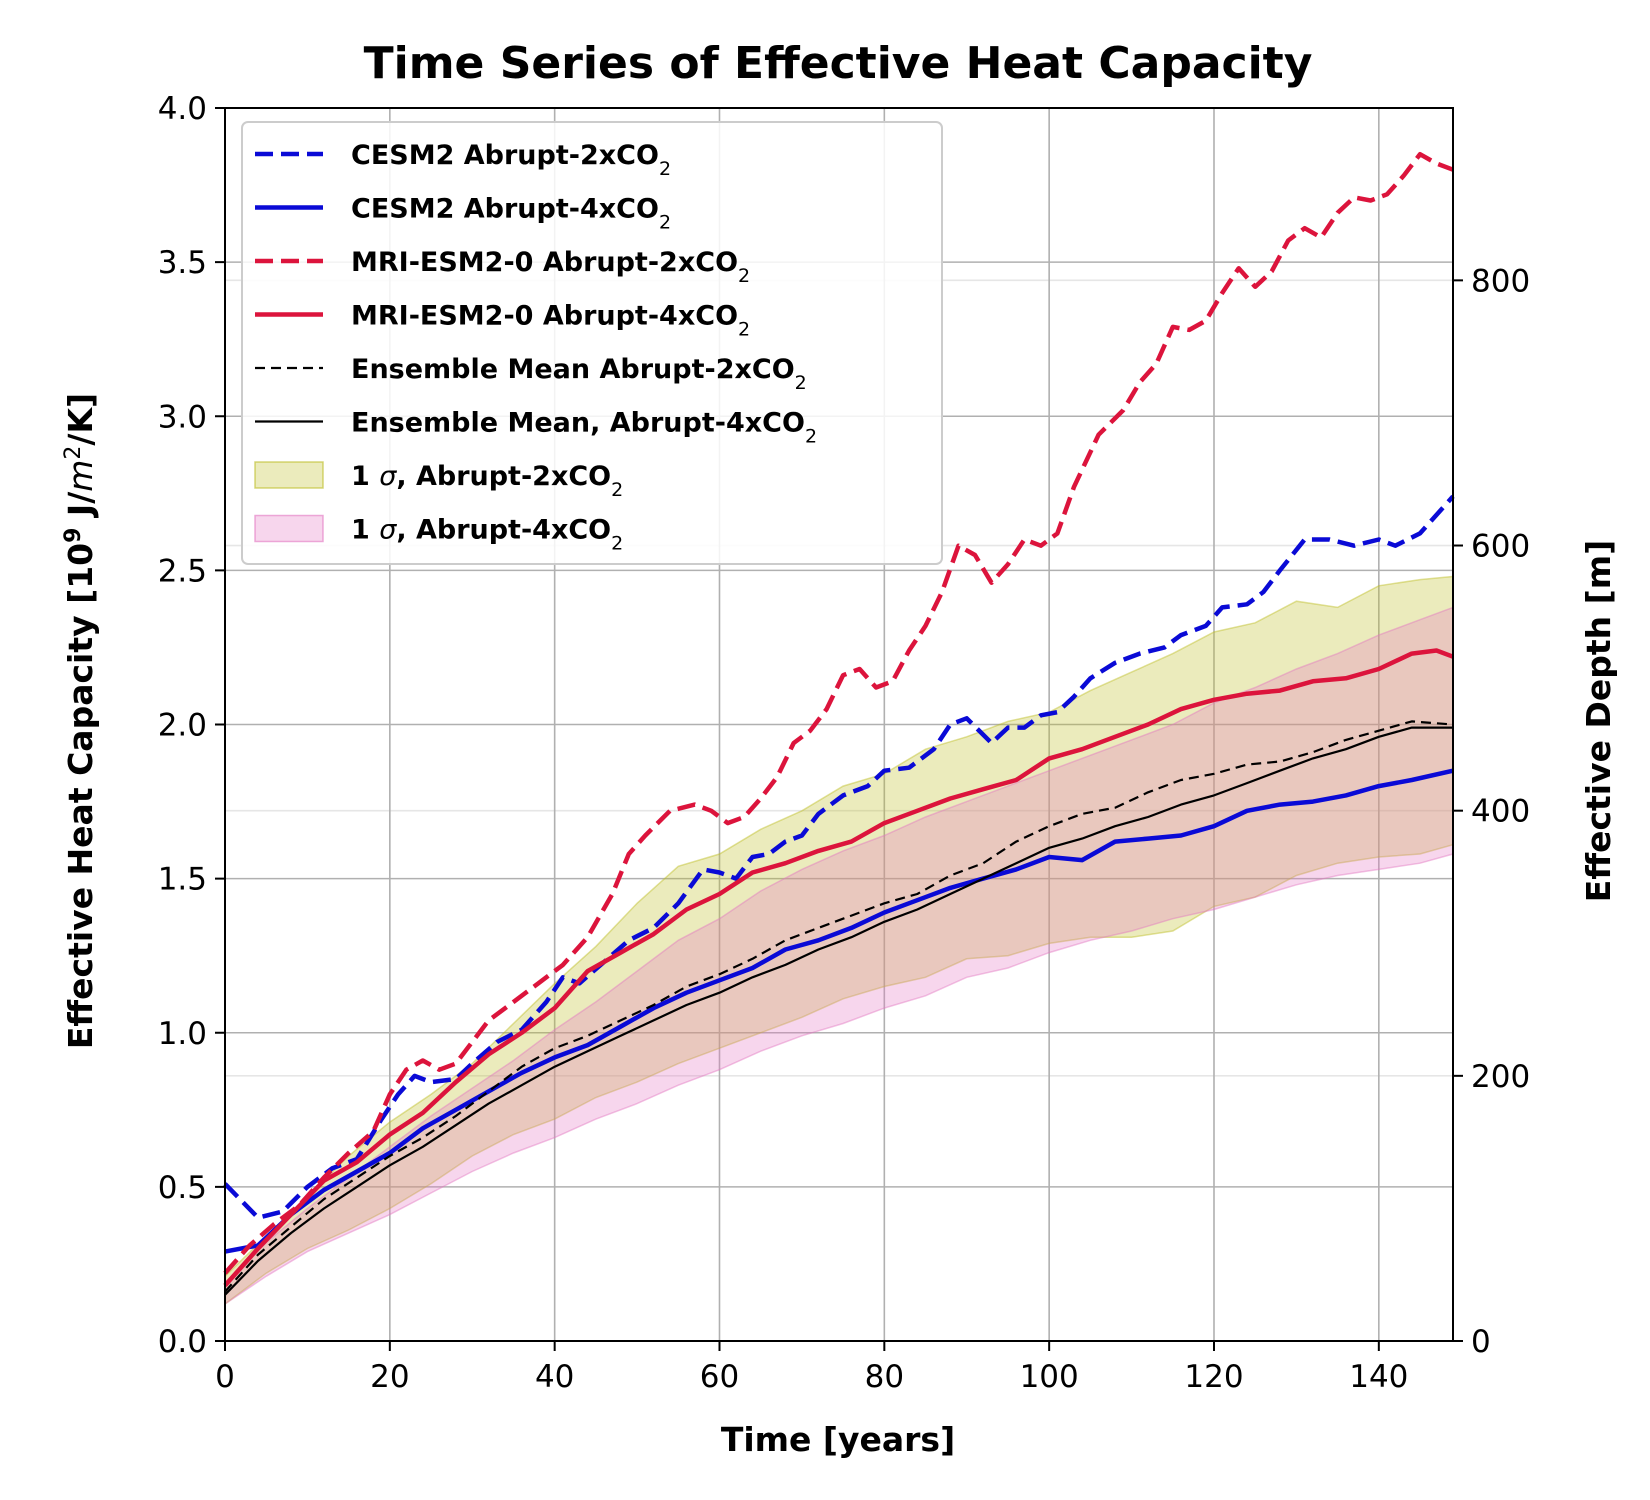 The height and width of the screenshot is (1500, 1650). I want to click on y-tick-label-6: 3.0, so click(182, 417).